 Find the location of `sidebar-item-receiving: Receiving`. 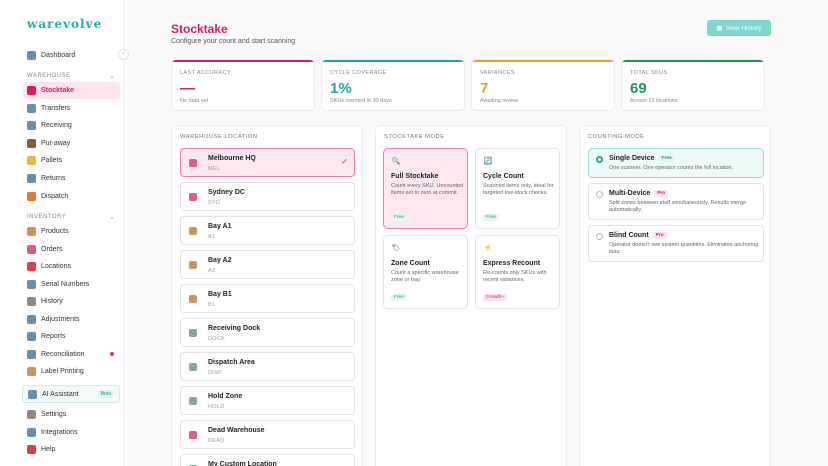

sidebar-item-receiving: Receiving is located at coordinates (71, 125).